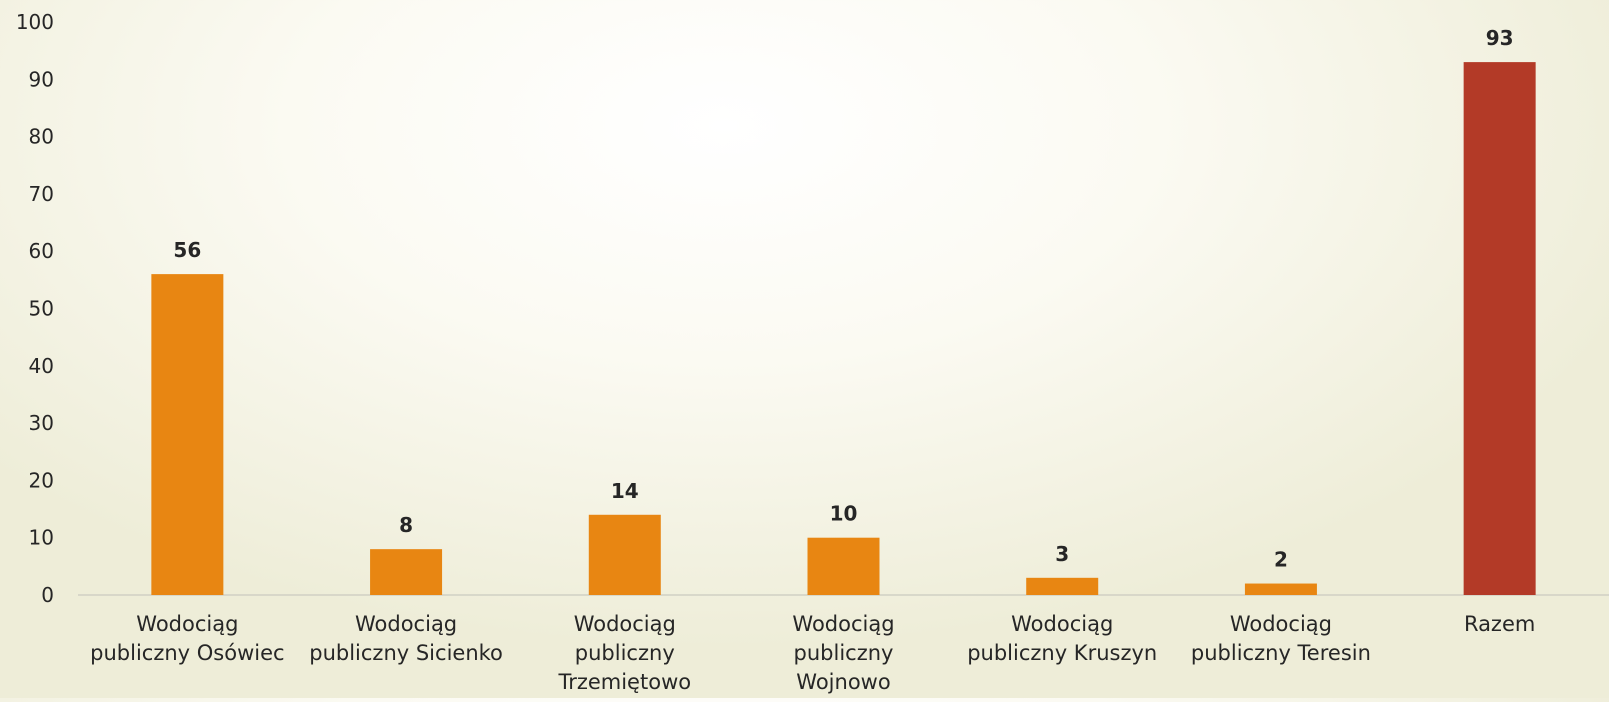 This screenshot has width=1609, height=702. I want to click on y-tick-label: 90, so click(41, 79).